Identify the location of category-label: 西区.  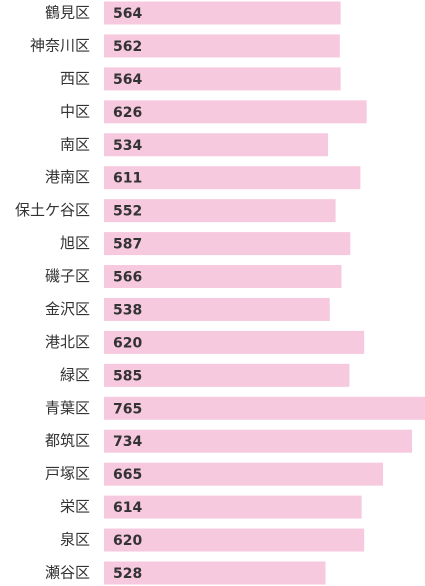
(75, 78).